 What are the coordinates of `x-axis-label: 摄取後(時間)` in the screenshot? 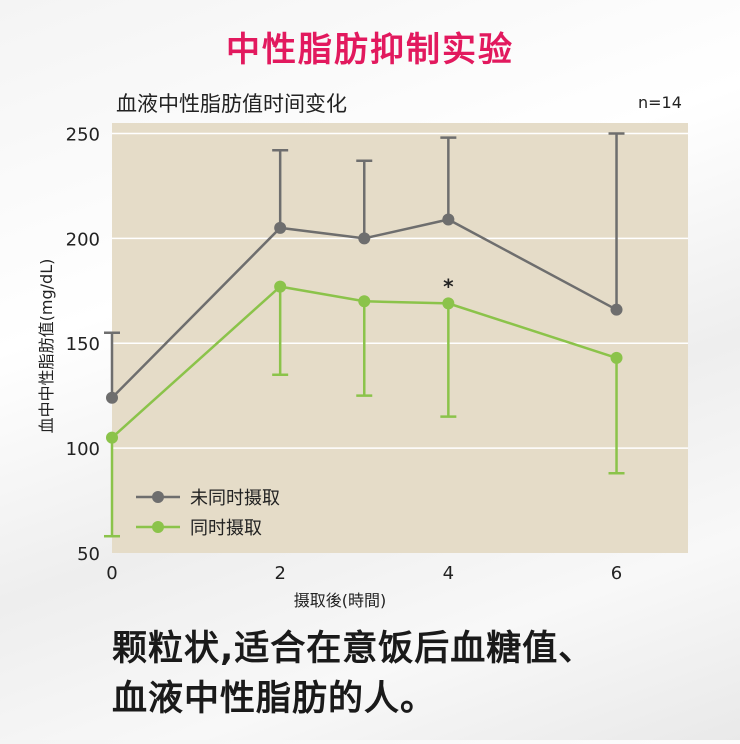 It's located at (340, 600).